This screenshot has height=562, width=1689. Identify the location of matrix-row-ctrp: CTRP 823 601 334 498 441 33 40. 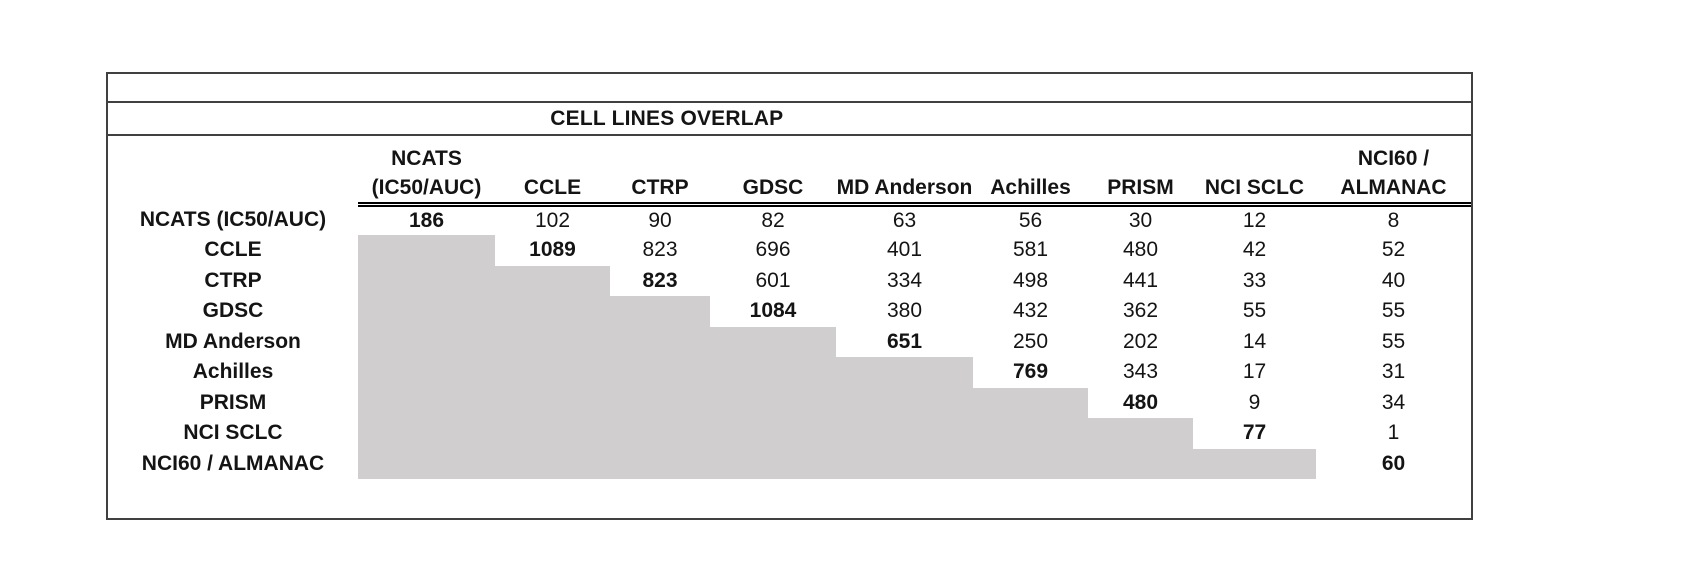
(789, 280).